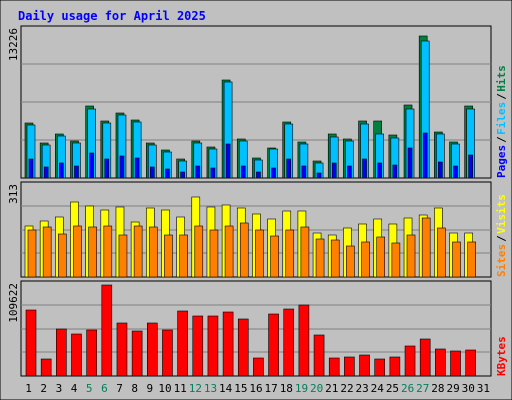 This screenshot has width=512, height=400. I want to click on legend-label-hits: Hits, so click(501, 78).